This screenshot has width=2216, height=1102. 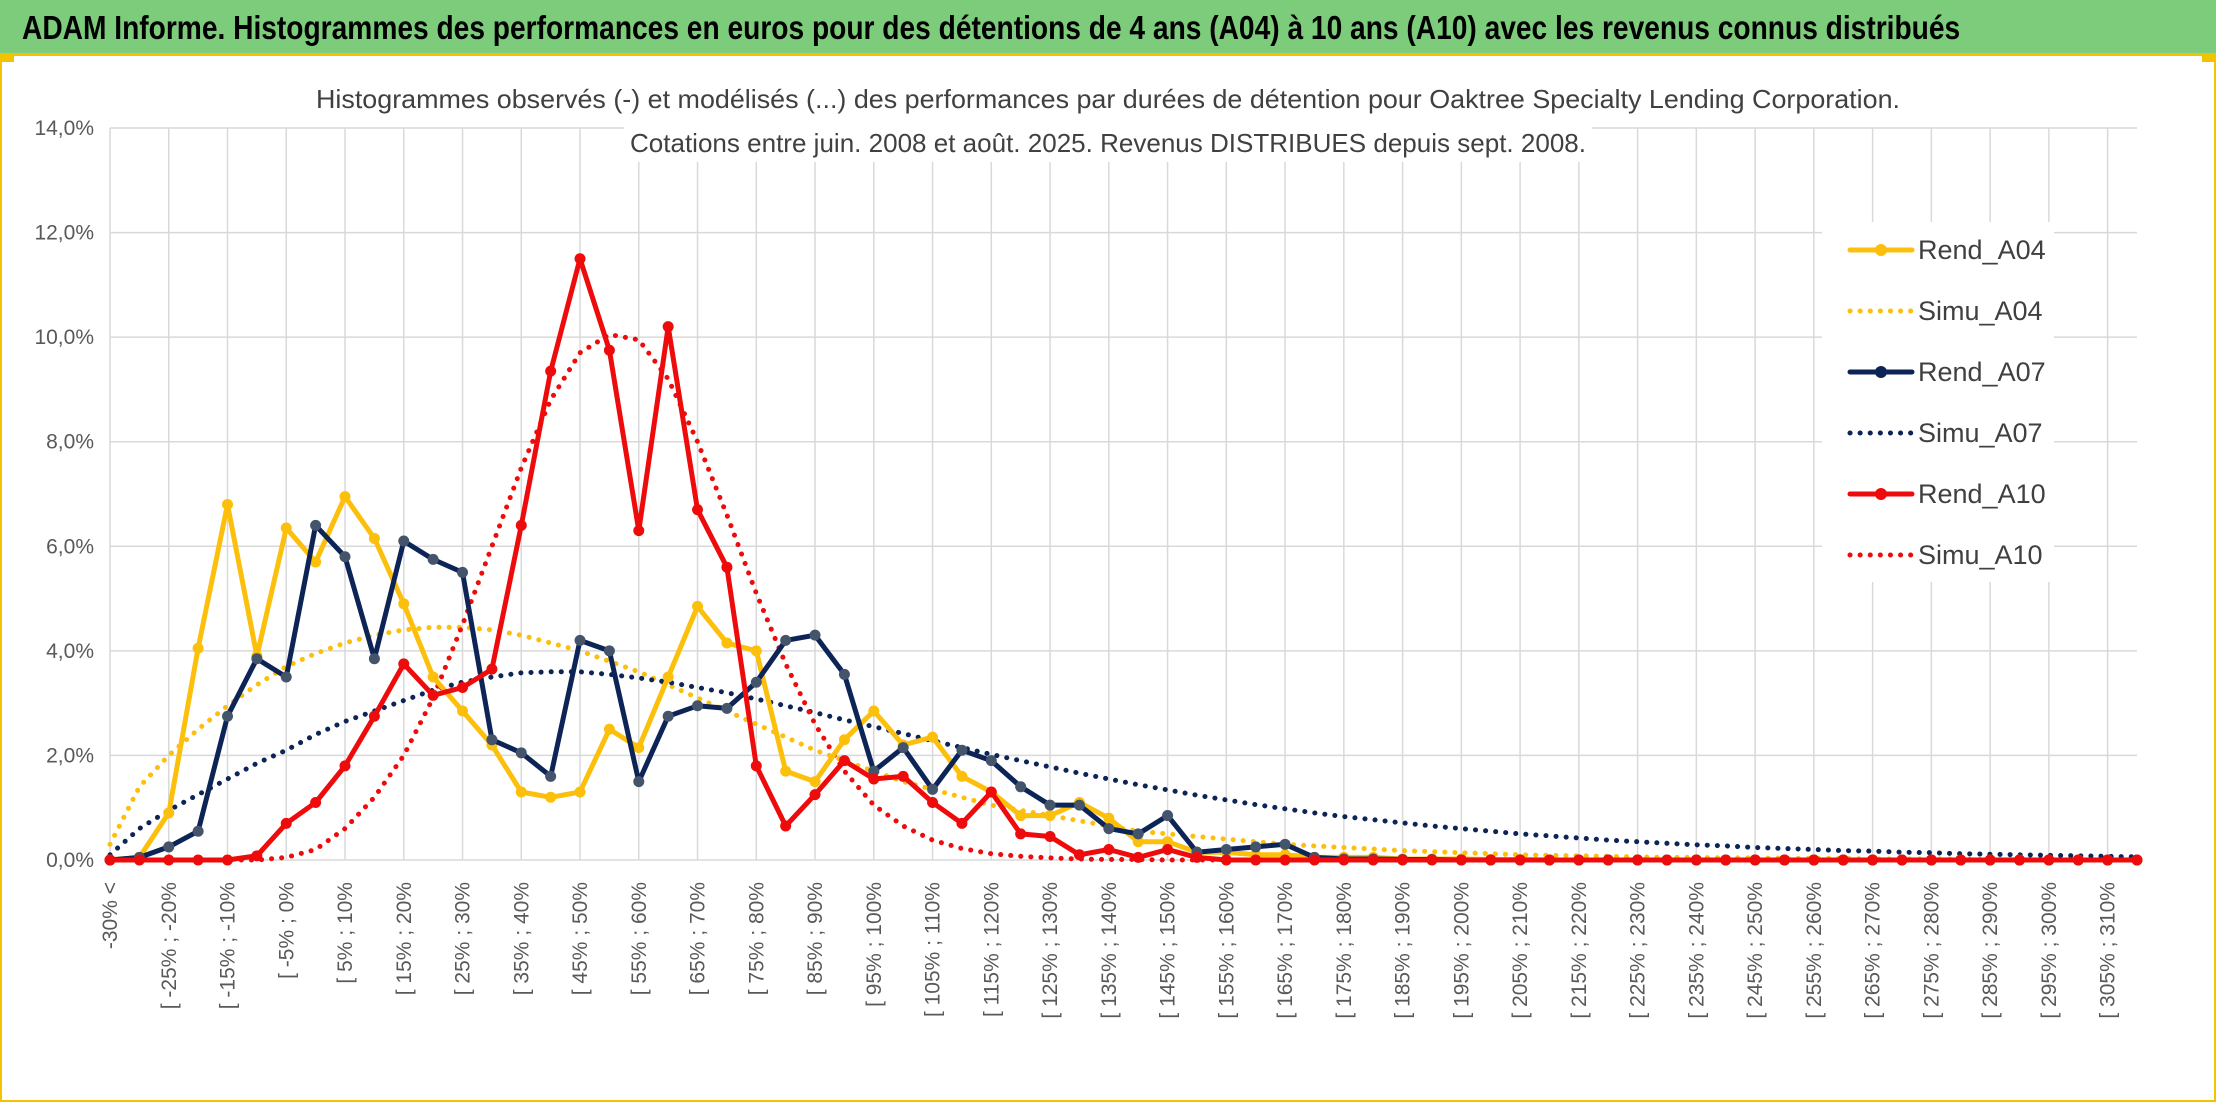 I want to click on y-tick-label: 6,0%, so click(x=70, y=546).